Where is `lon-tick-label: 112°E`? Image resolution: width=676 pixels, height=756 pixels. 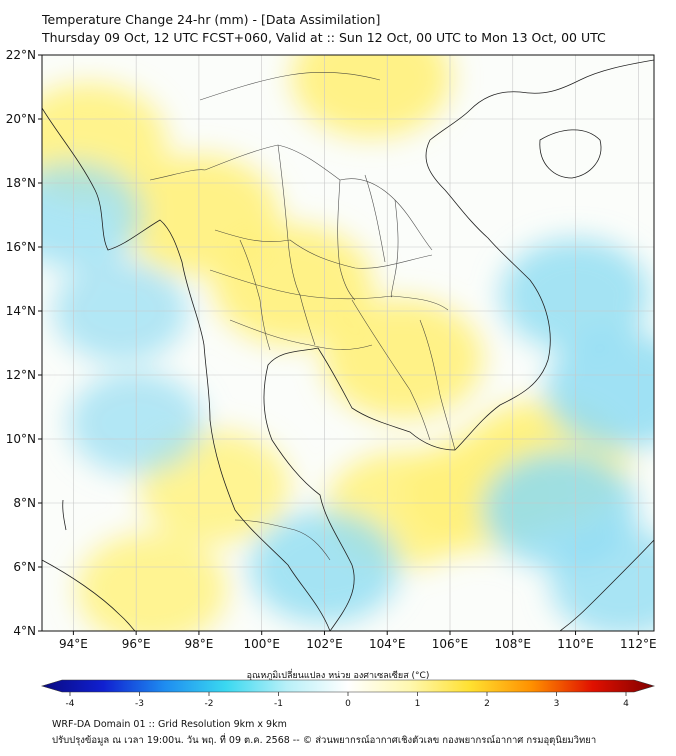
lon-tick-label: 112°E is located at coordinates (638, 644).